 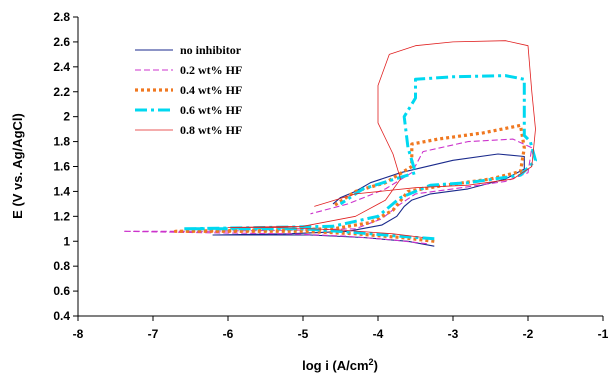 What do you see at coordinates (61, 291) in the screenshot?
I see `y-tick-label: 0.6` at bounding box center [61, 291].